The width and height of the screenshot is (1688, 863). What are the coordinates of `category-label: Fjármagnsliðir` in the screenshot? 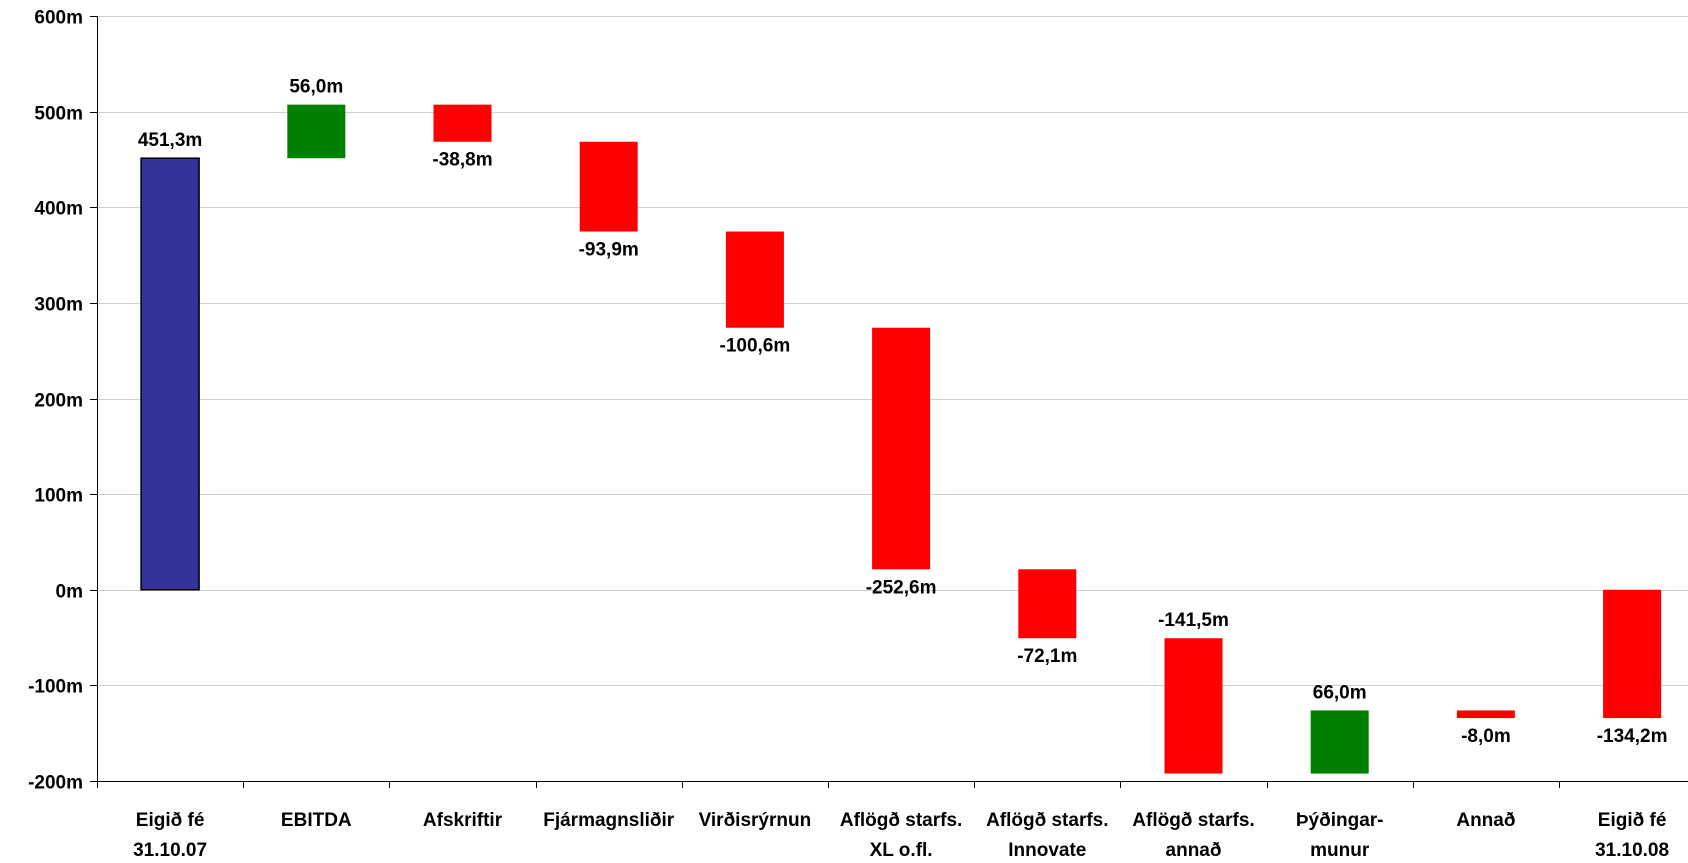 It's located at (609, 820).